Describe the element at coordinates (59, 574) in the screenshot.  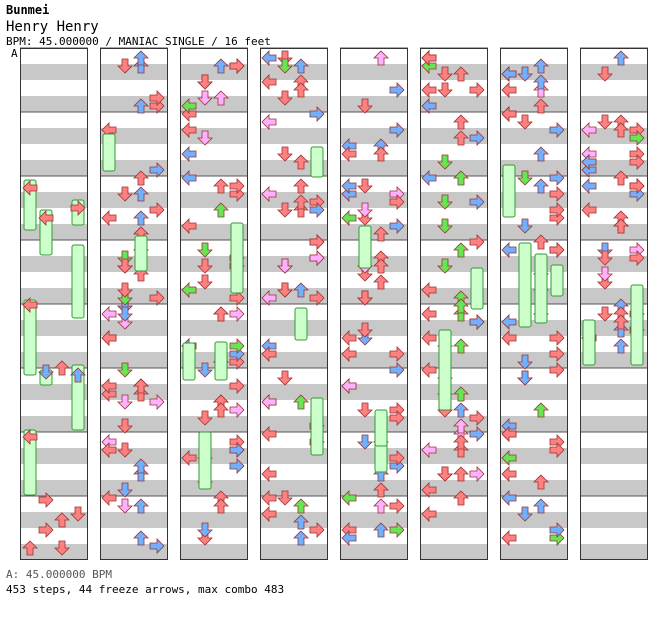
I see `bpm-summary: A: 45.000000 BPM` at that location.